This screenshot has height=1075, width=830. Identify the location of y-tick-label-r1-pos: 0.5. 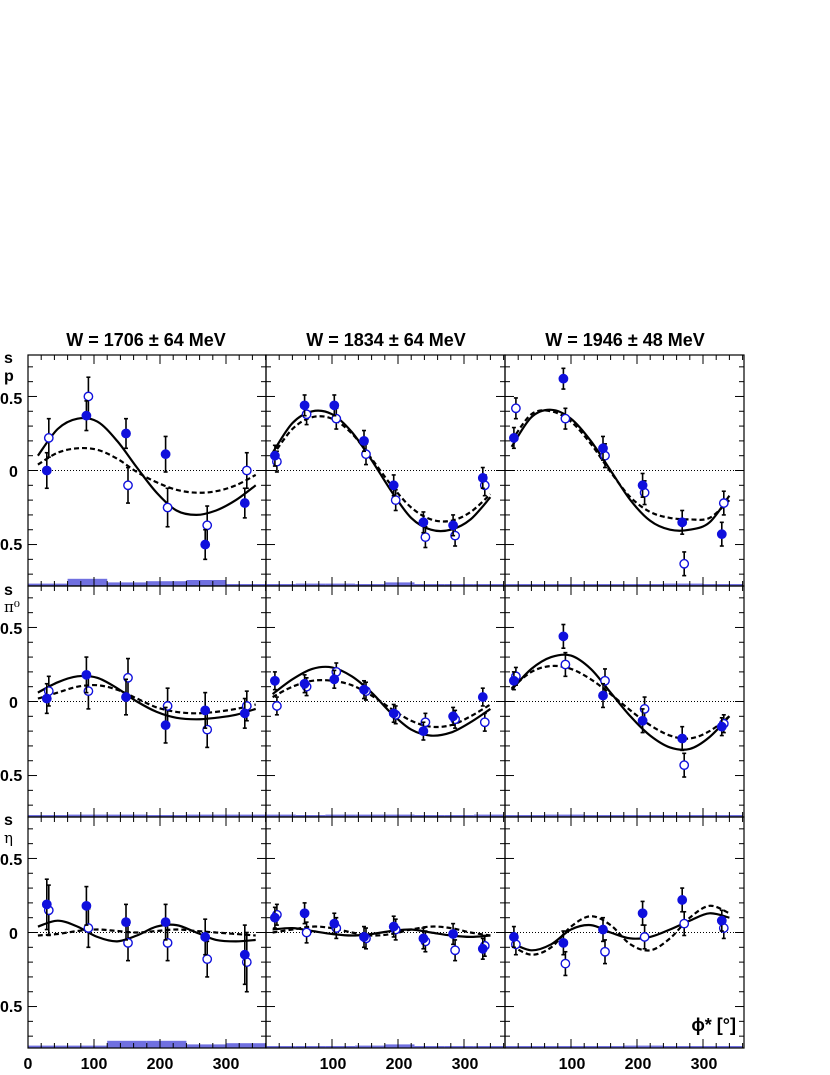
(11, 399).